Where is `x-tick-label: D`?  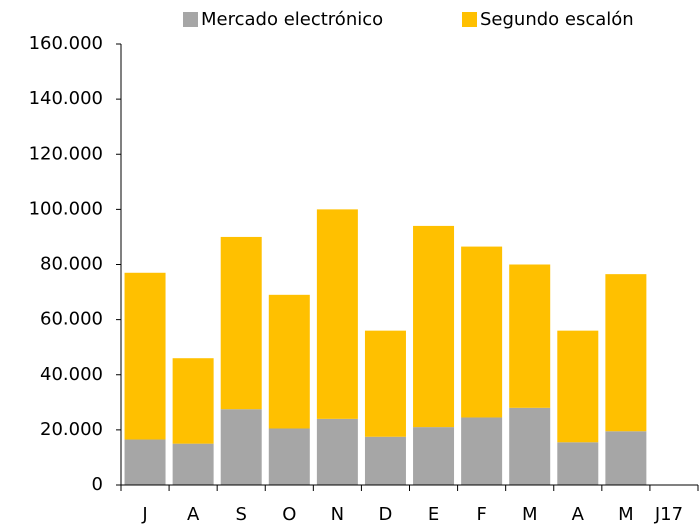 x-tick-label: D is located at coordinates (386, 514).